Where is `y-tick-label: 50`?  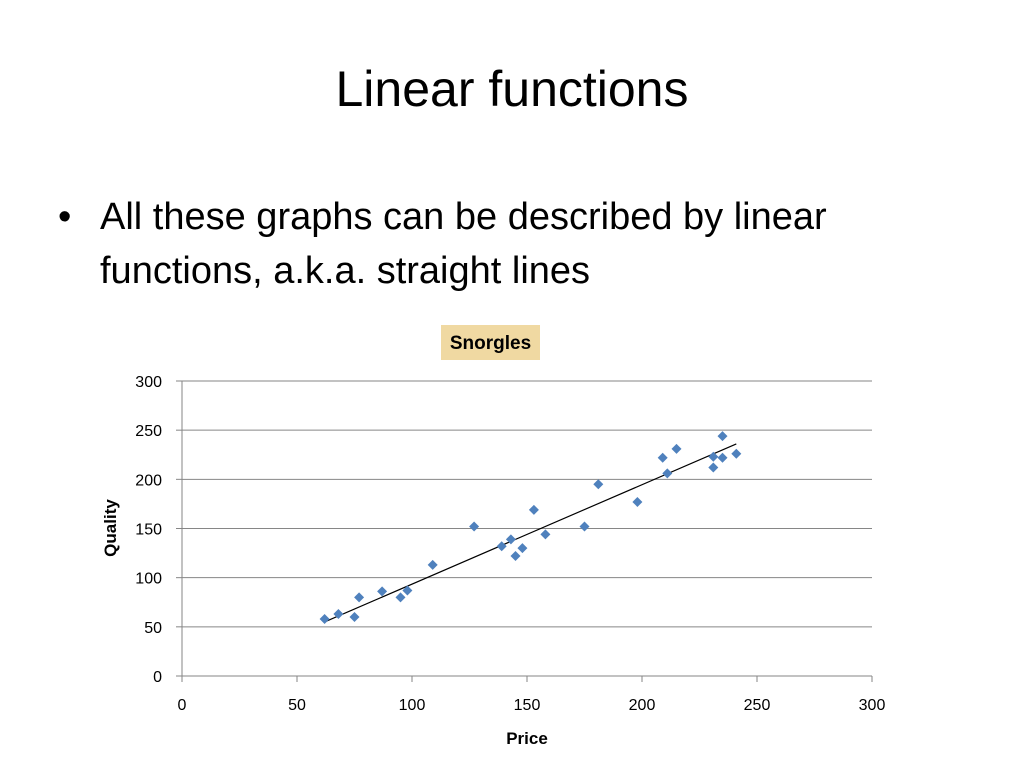
y-tick-label: 50 is located at coordinates (153, 628).